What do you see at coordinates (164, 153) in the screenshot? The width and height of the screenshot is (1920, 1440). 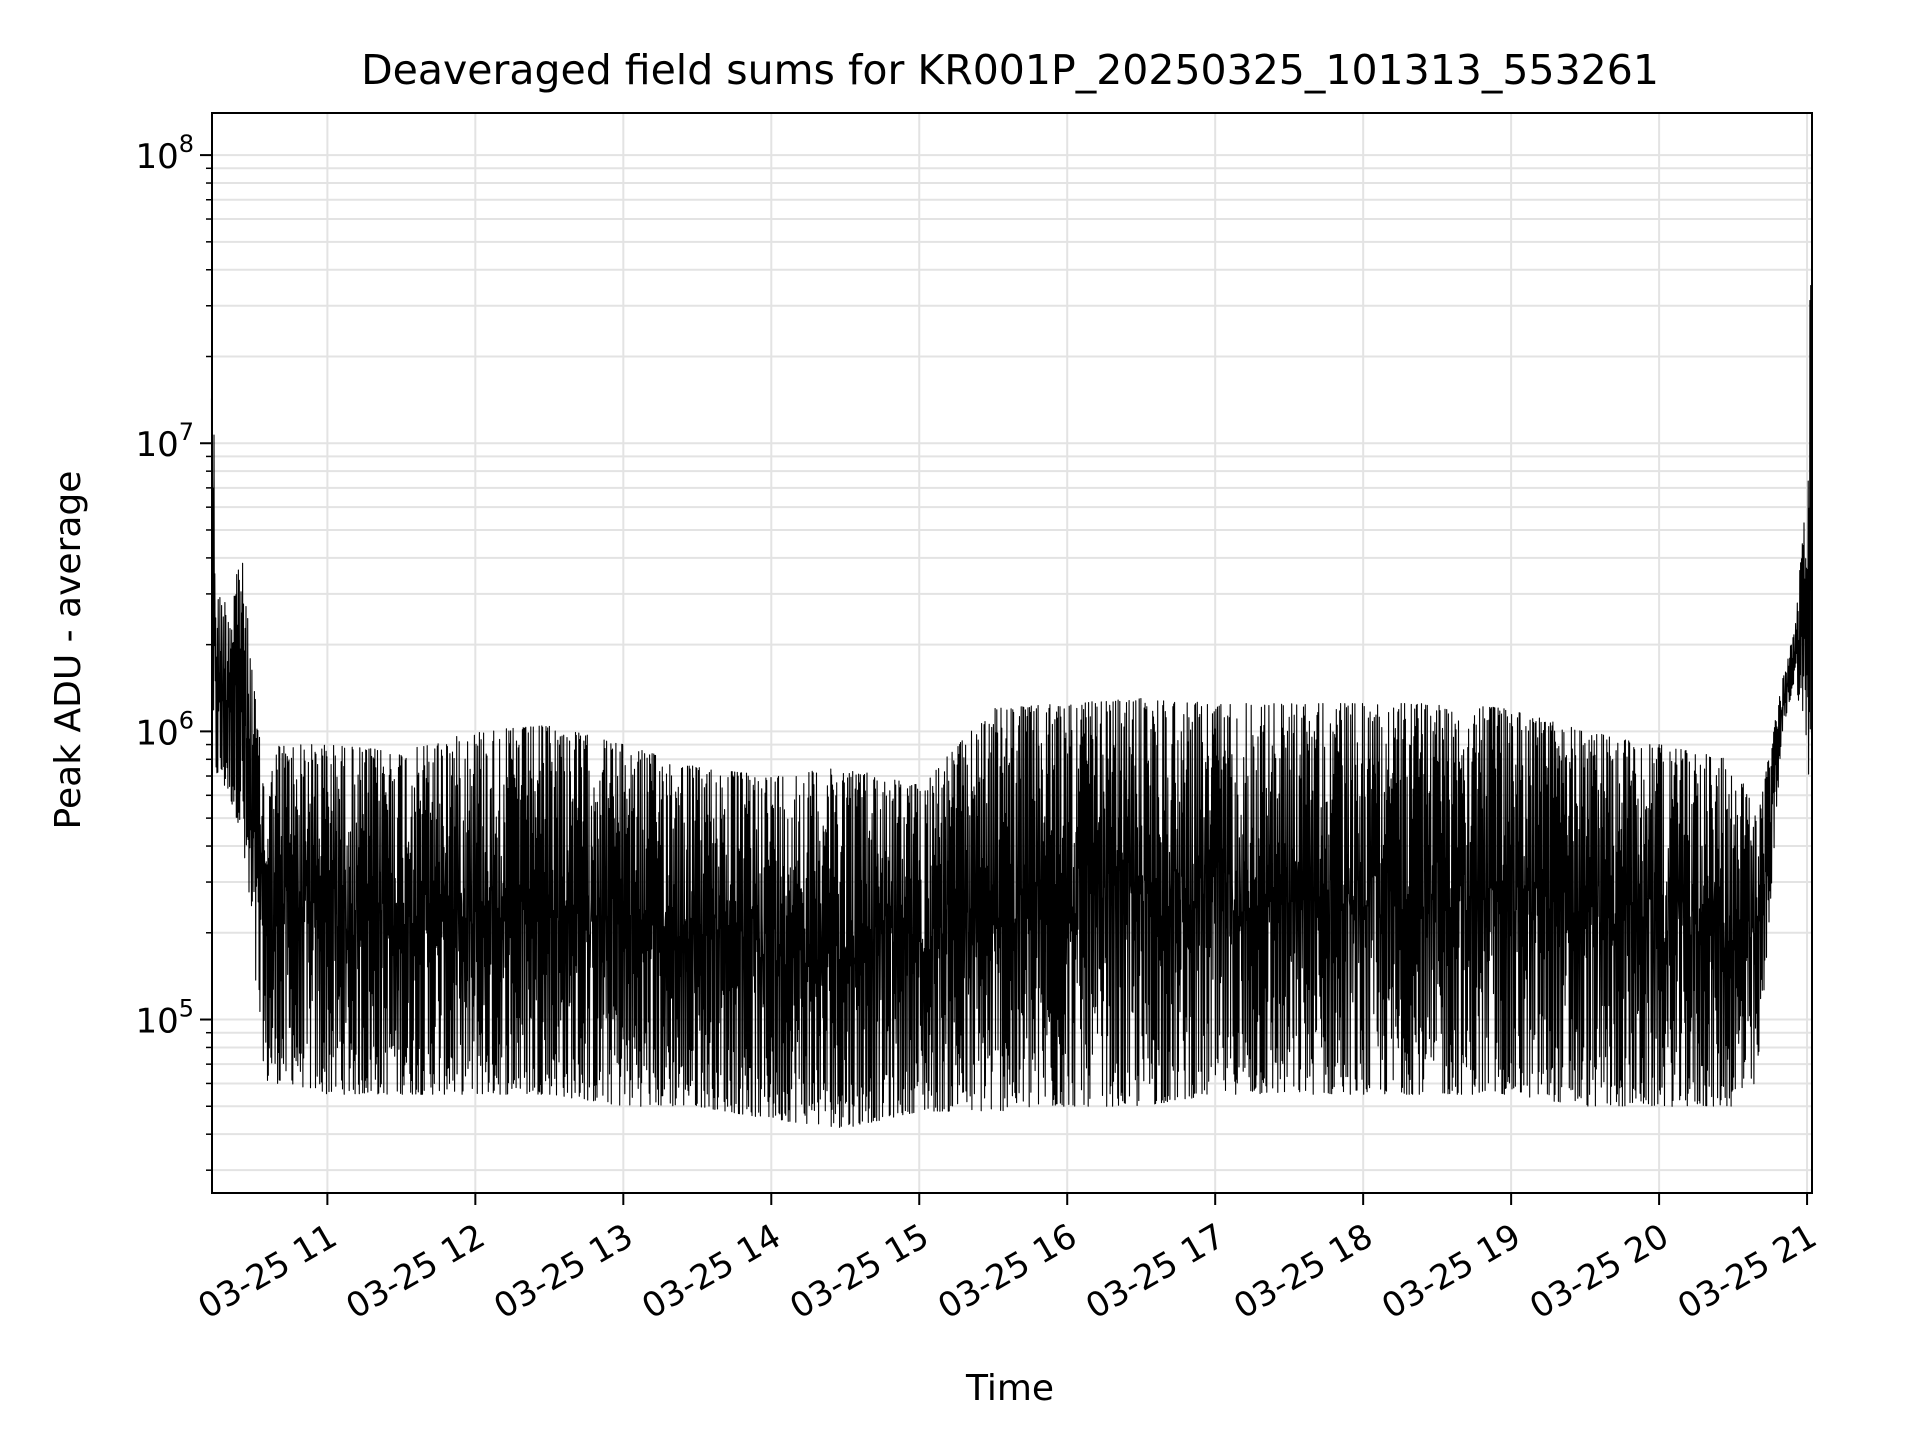 I see `y-tick-label: 10⁸` at bounding box center [164, 153].